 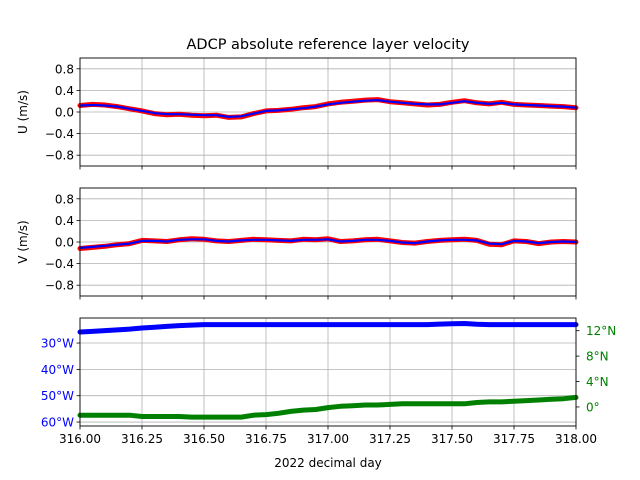 I want to click on x-tick-label: 316.00, so click(x=80, y=439).